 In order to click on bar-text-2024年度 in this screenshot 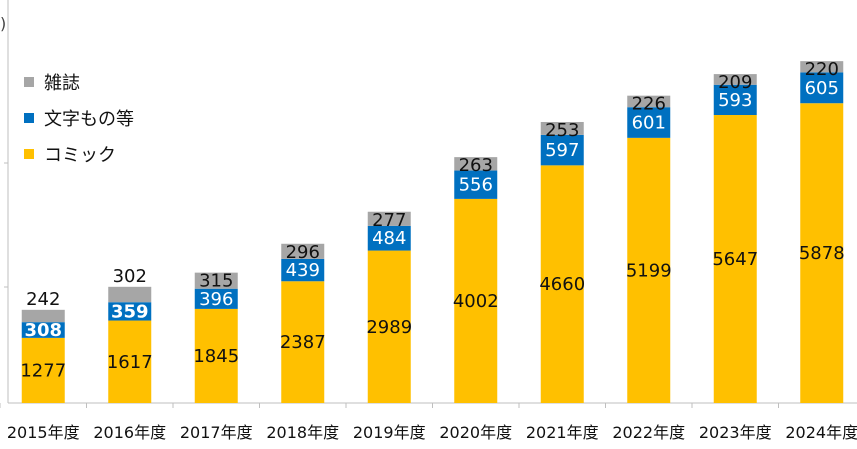, I will do `click(822, 88)`.